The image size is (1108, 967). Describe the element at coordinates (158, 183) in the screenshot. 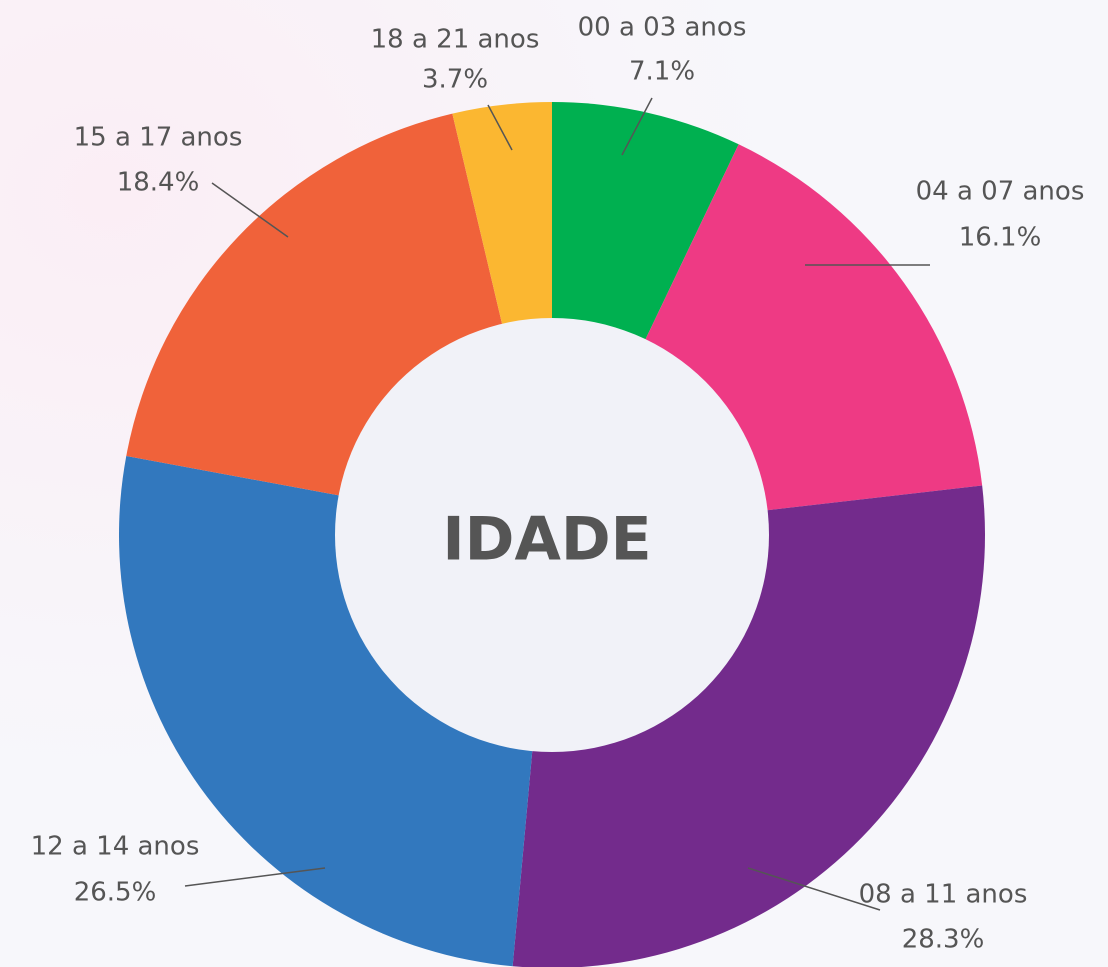

I see `value-label: 18.4%` at that location.